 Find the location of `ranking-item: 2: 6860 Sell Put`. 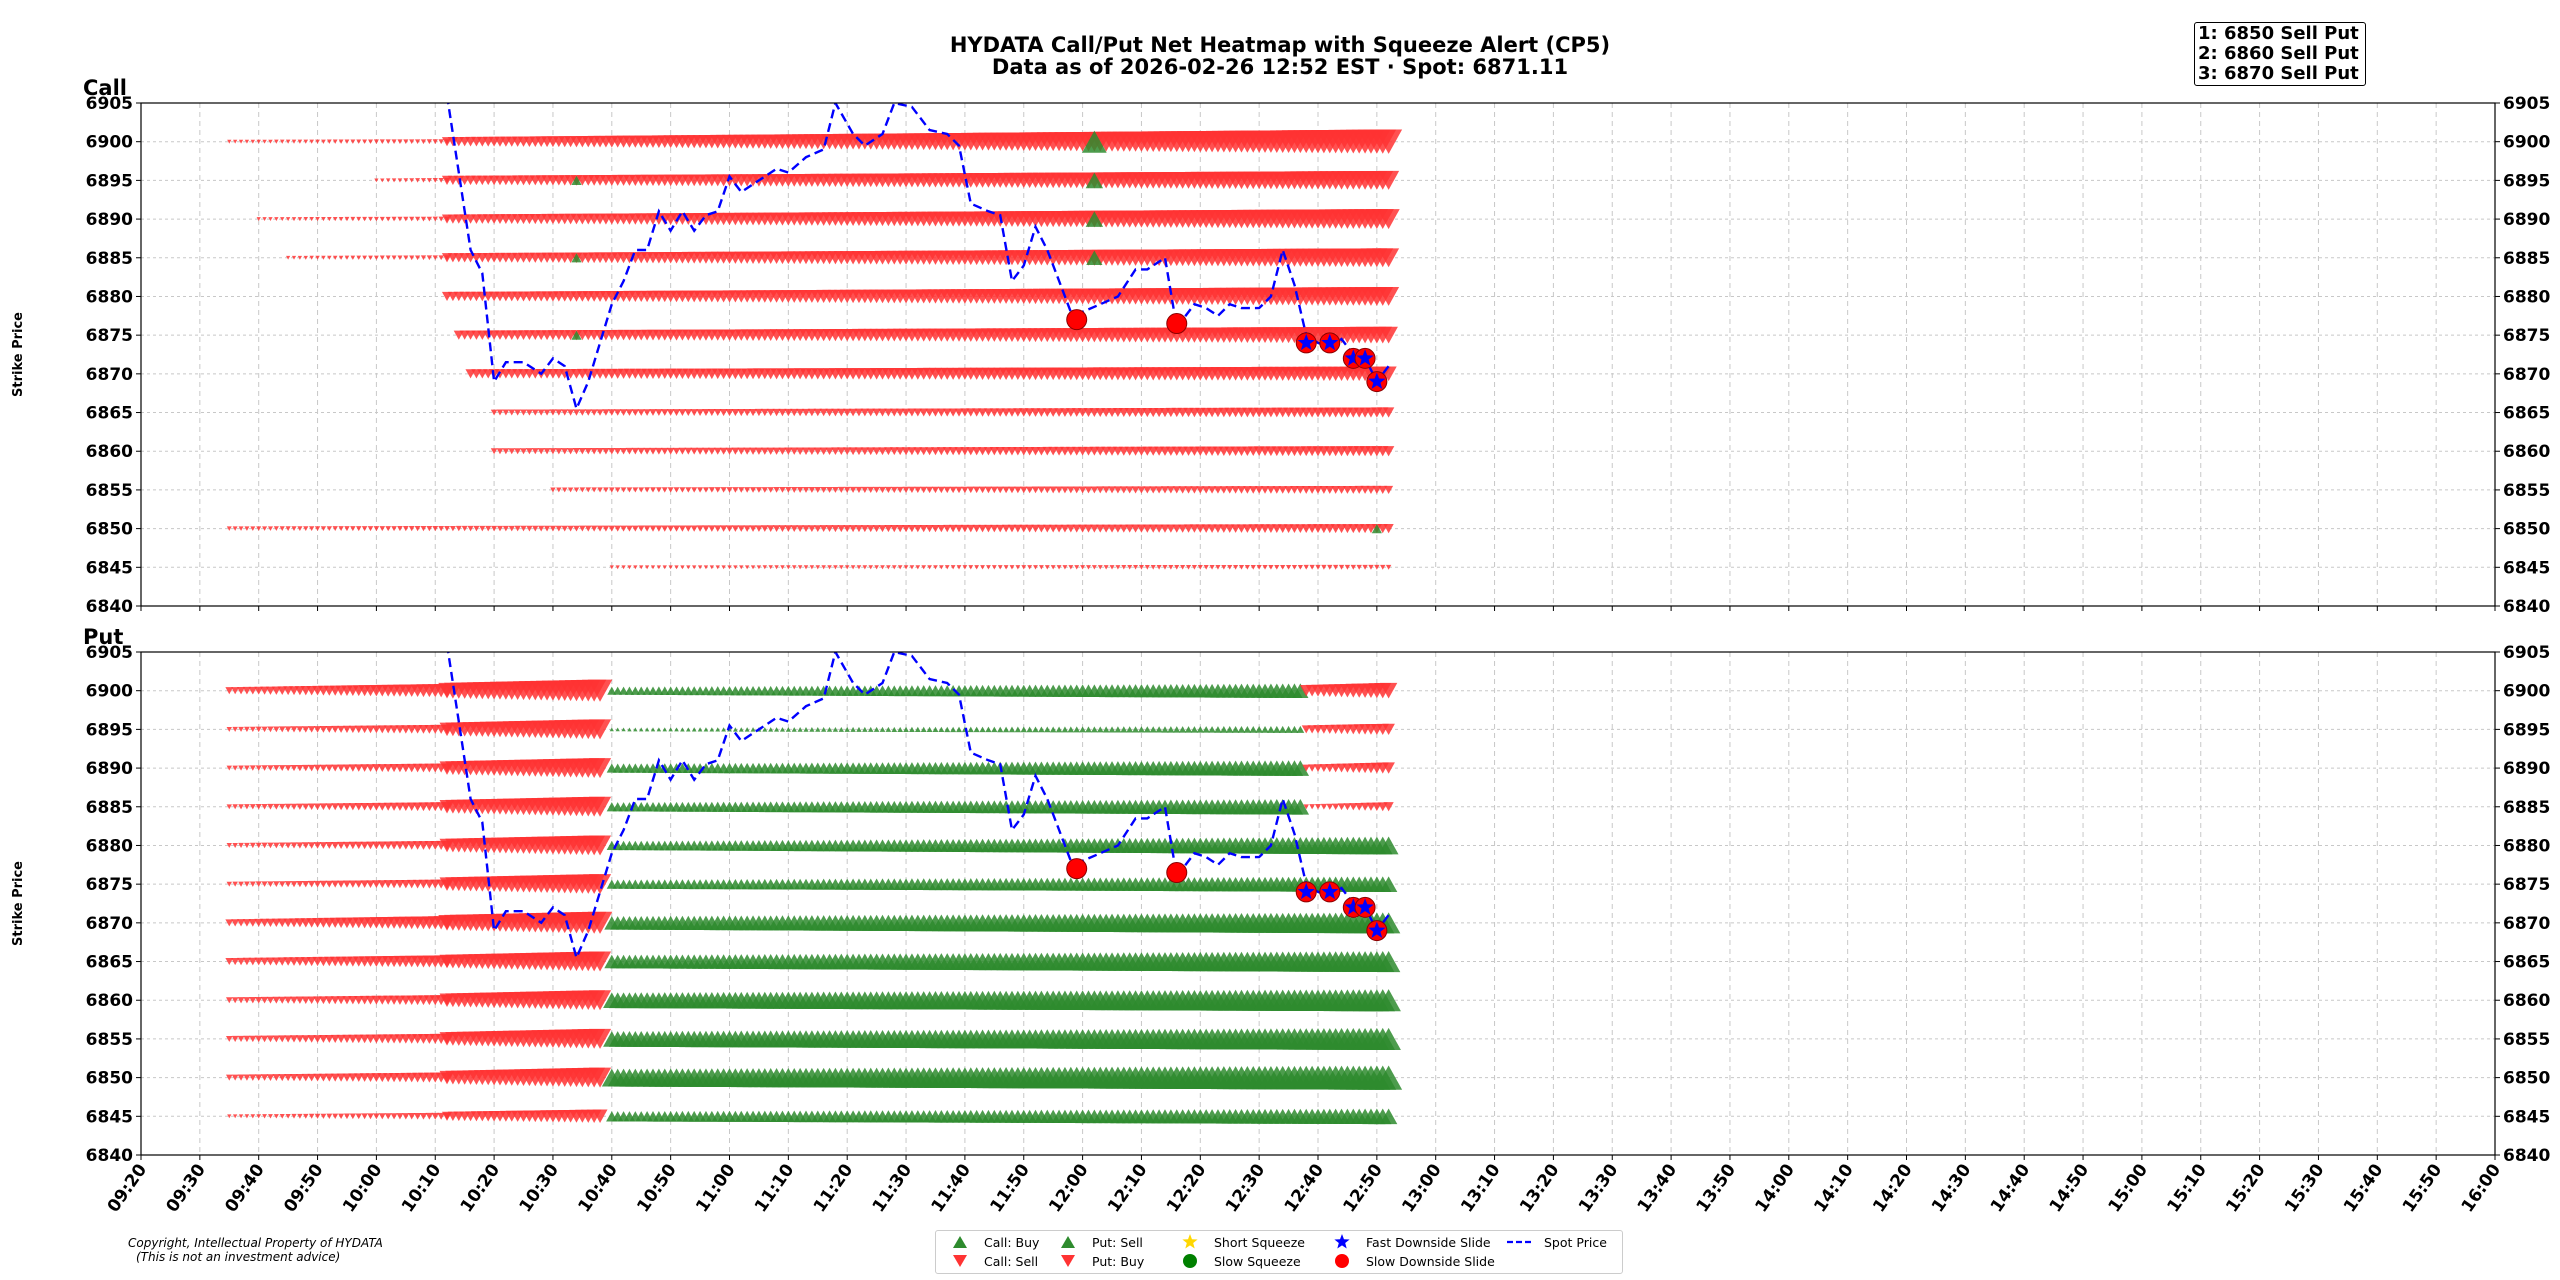

ranking-item: 2: 6860 Sell Put is located at coordinates (2278, 53).